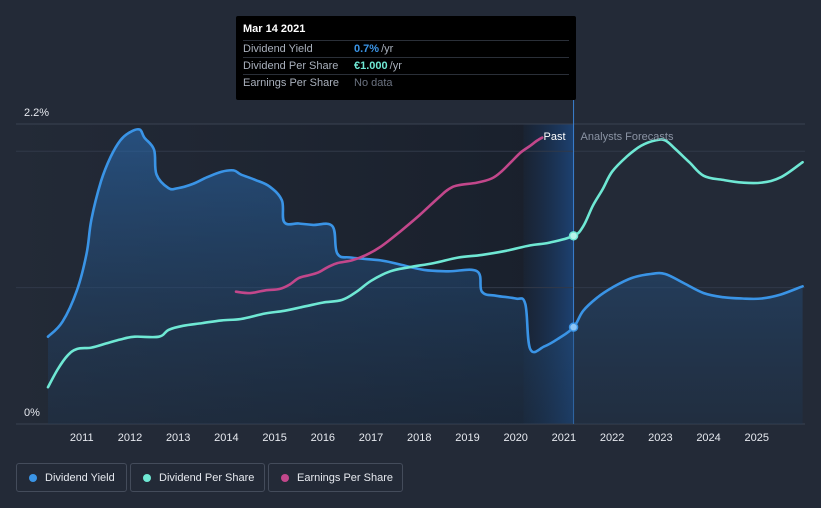 This screenshot has width=821, height=508. Describe the element at coordinates (406, 49) in the screenshot. I see `tooltip-row-dividend-yield: Dividend Yield 0.7%/yr` at that location.